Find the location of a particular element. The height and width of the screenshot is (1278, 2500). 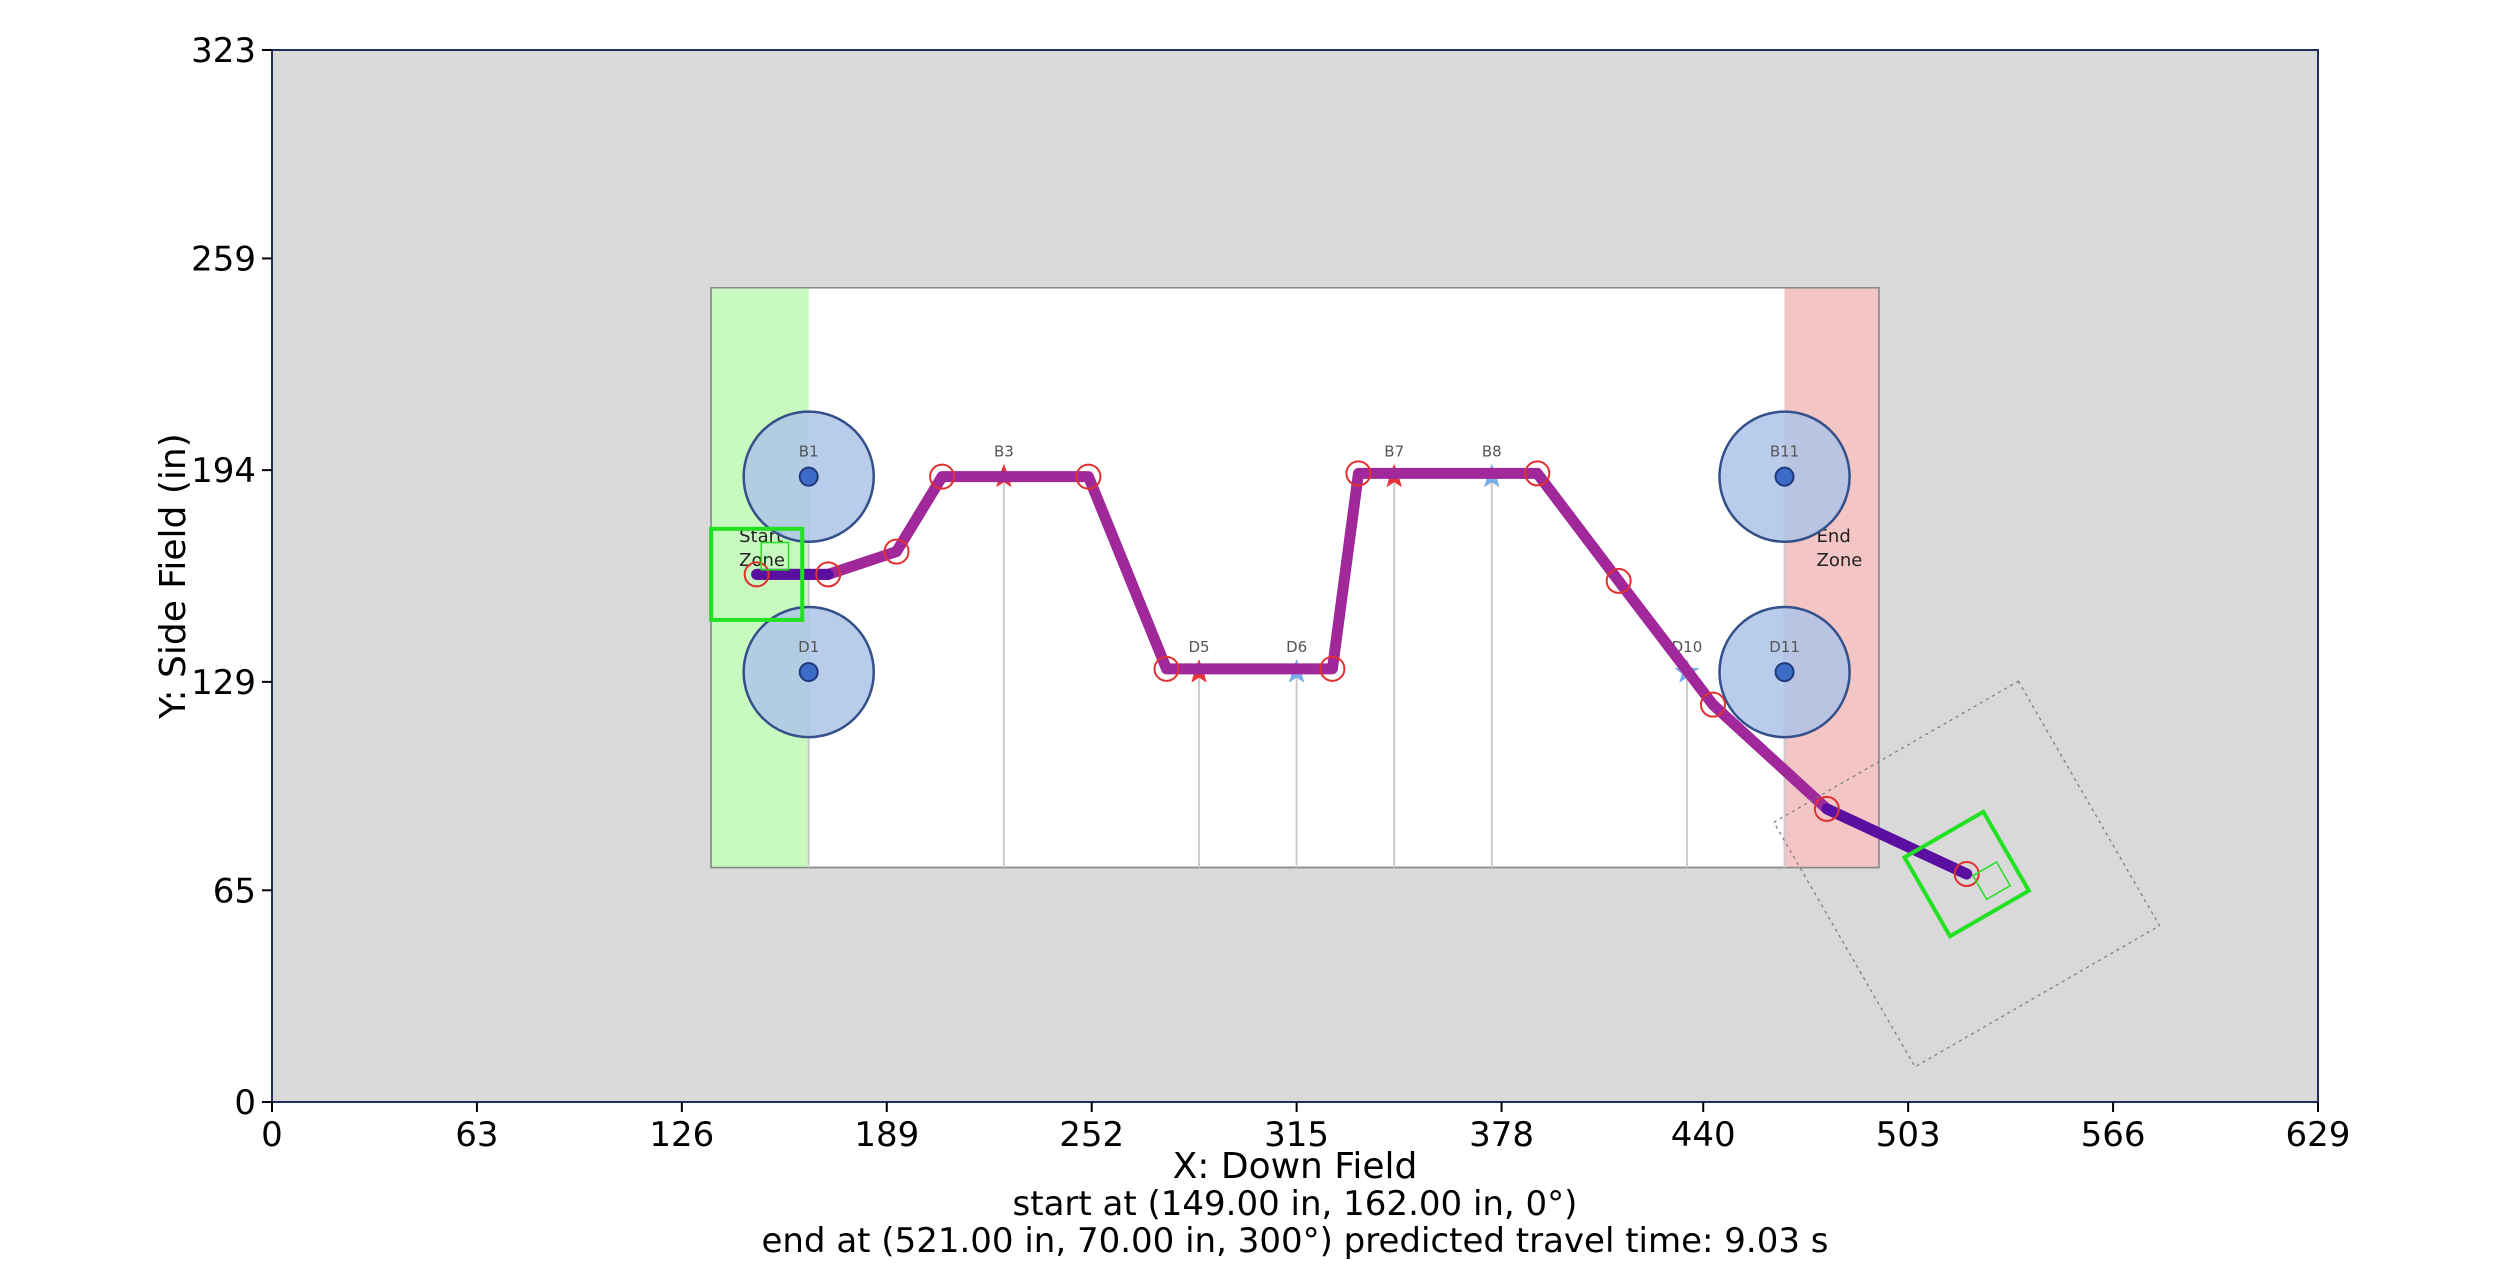

end-zone-label: End is located at coordinates (1834, 536).